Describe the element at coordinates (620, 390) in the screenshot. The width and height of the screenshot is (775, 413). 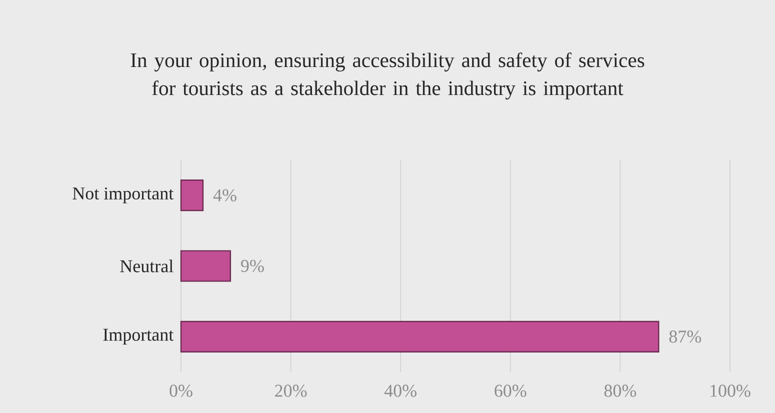
I see `x-tick-label: 80%` at that location.